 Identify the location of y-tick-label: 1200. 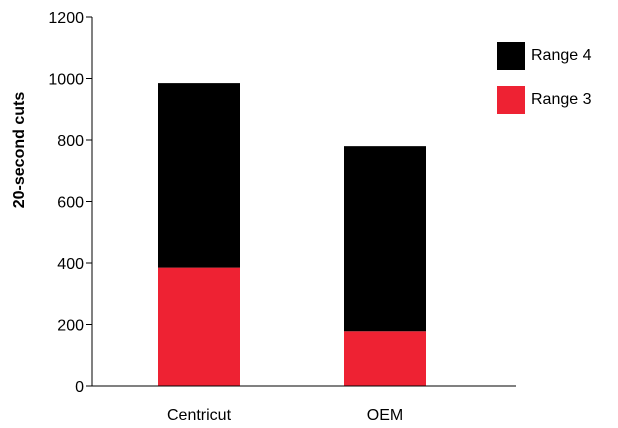
(66, 18).